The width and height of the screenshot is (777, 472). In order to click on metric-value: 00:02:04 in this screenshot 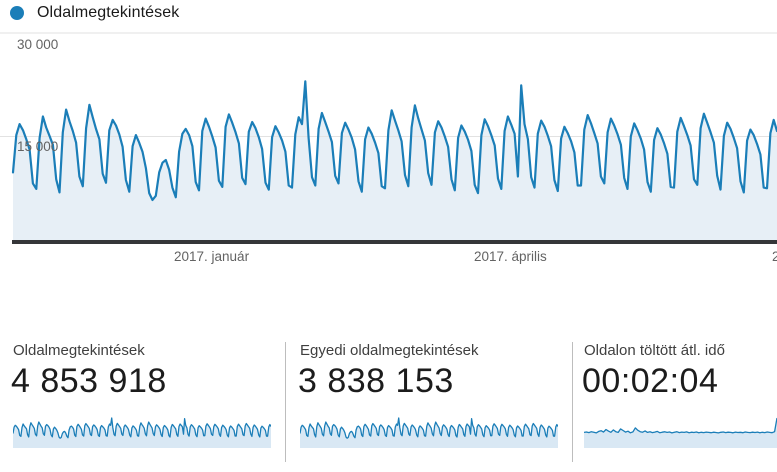, I will do `click(650, 381)`.